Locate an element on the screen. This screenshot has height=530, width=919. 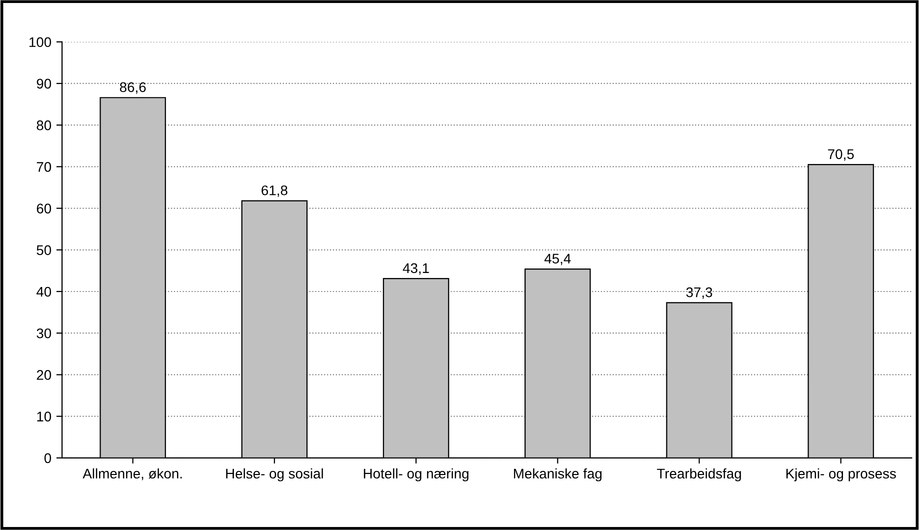
y-tick-label: 0 is located at coordinates (48, 458).